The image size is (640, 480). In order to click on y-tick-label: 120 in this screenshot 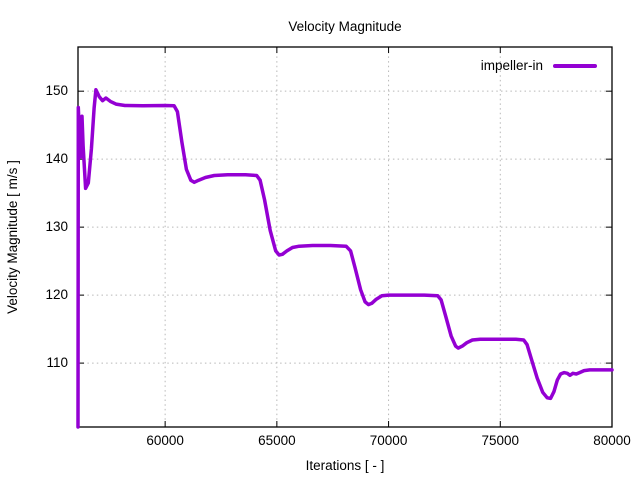, I will do `click(56, 295)`.